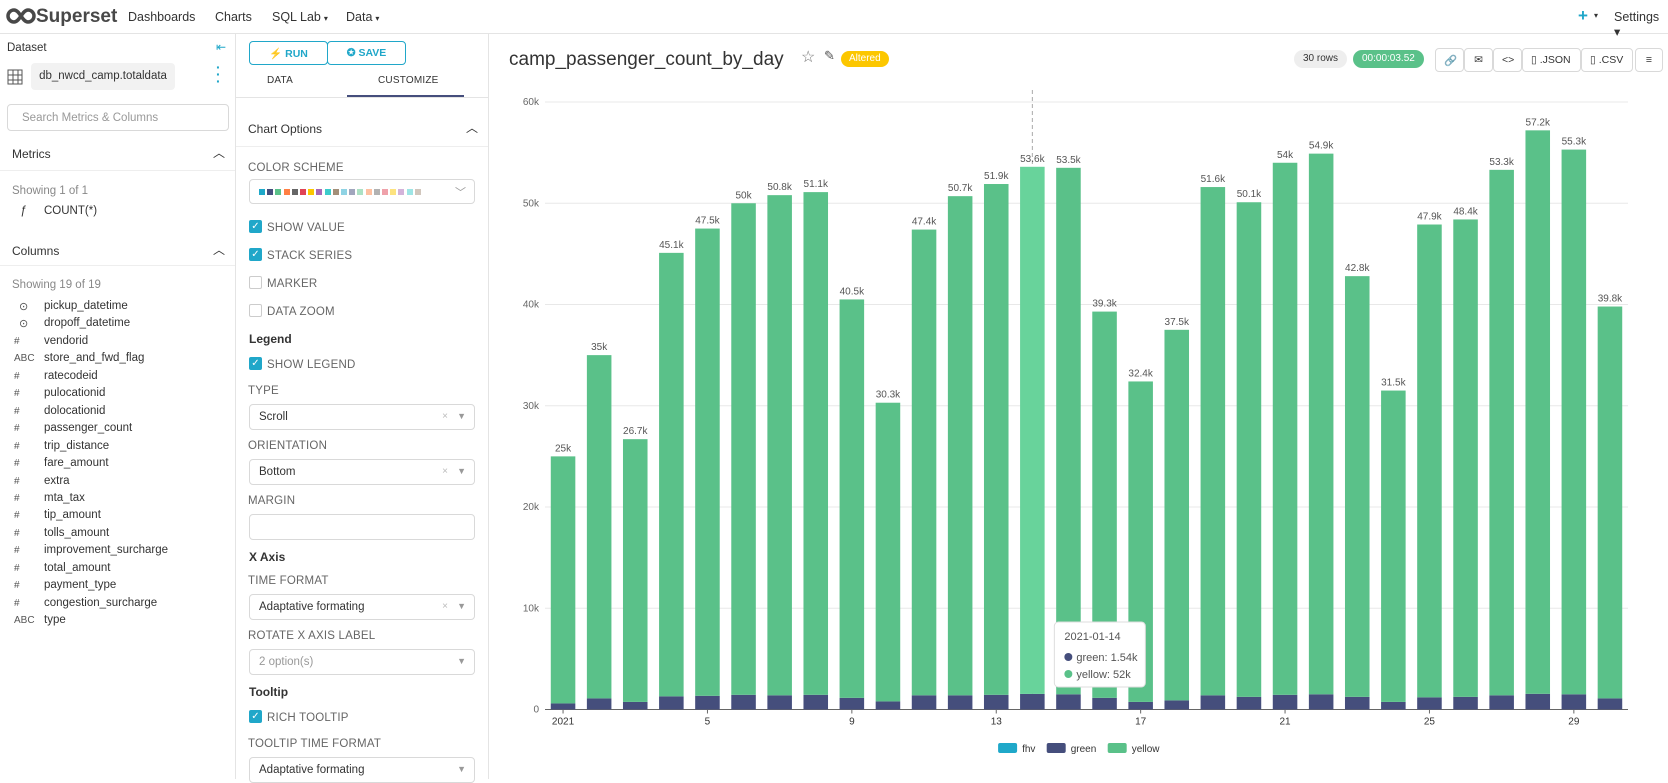  Describe the element at coordinates (161, 17) in the screenshot. I see `nav-item: Dashboards` at that location.